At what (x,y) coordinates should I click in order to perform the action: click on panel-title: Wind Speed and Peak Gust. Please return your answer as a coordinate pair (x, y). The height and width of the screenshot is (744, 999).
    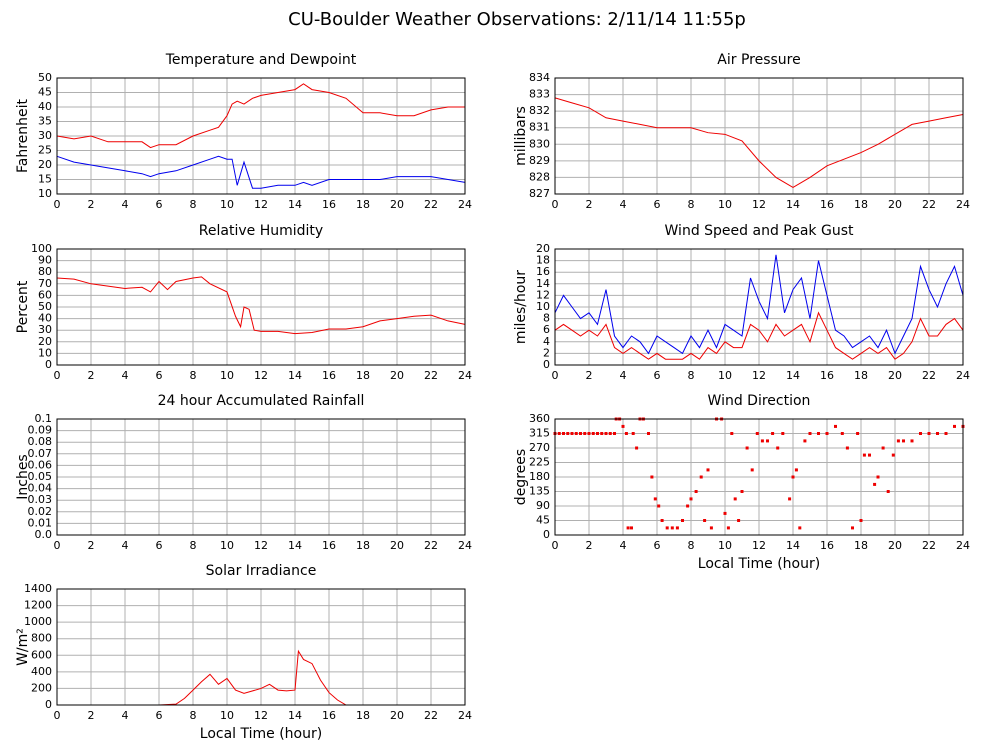
    Looking at the image, I should click on (759, 231).